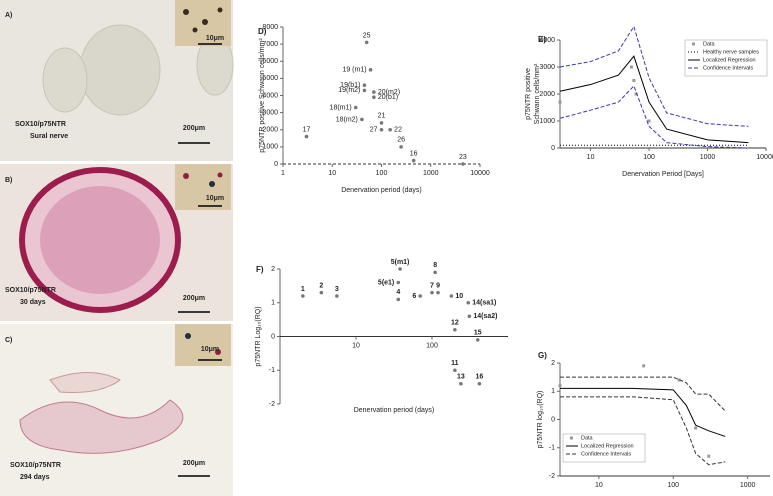  What do you see at coordinates (65, 80) in the screenshot?
I see `fascicle` at bounding box center [65, 80].